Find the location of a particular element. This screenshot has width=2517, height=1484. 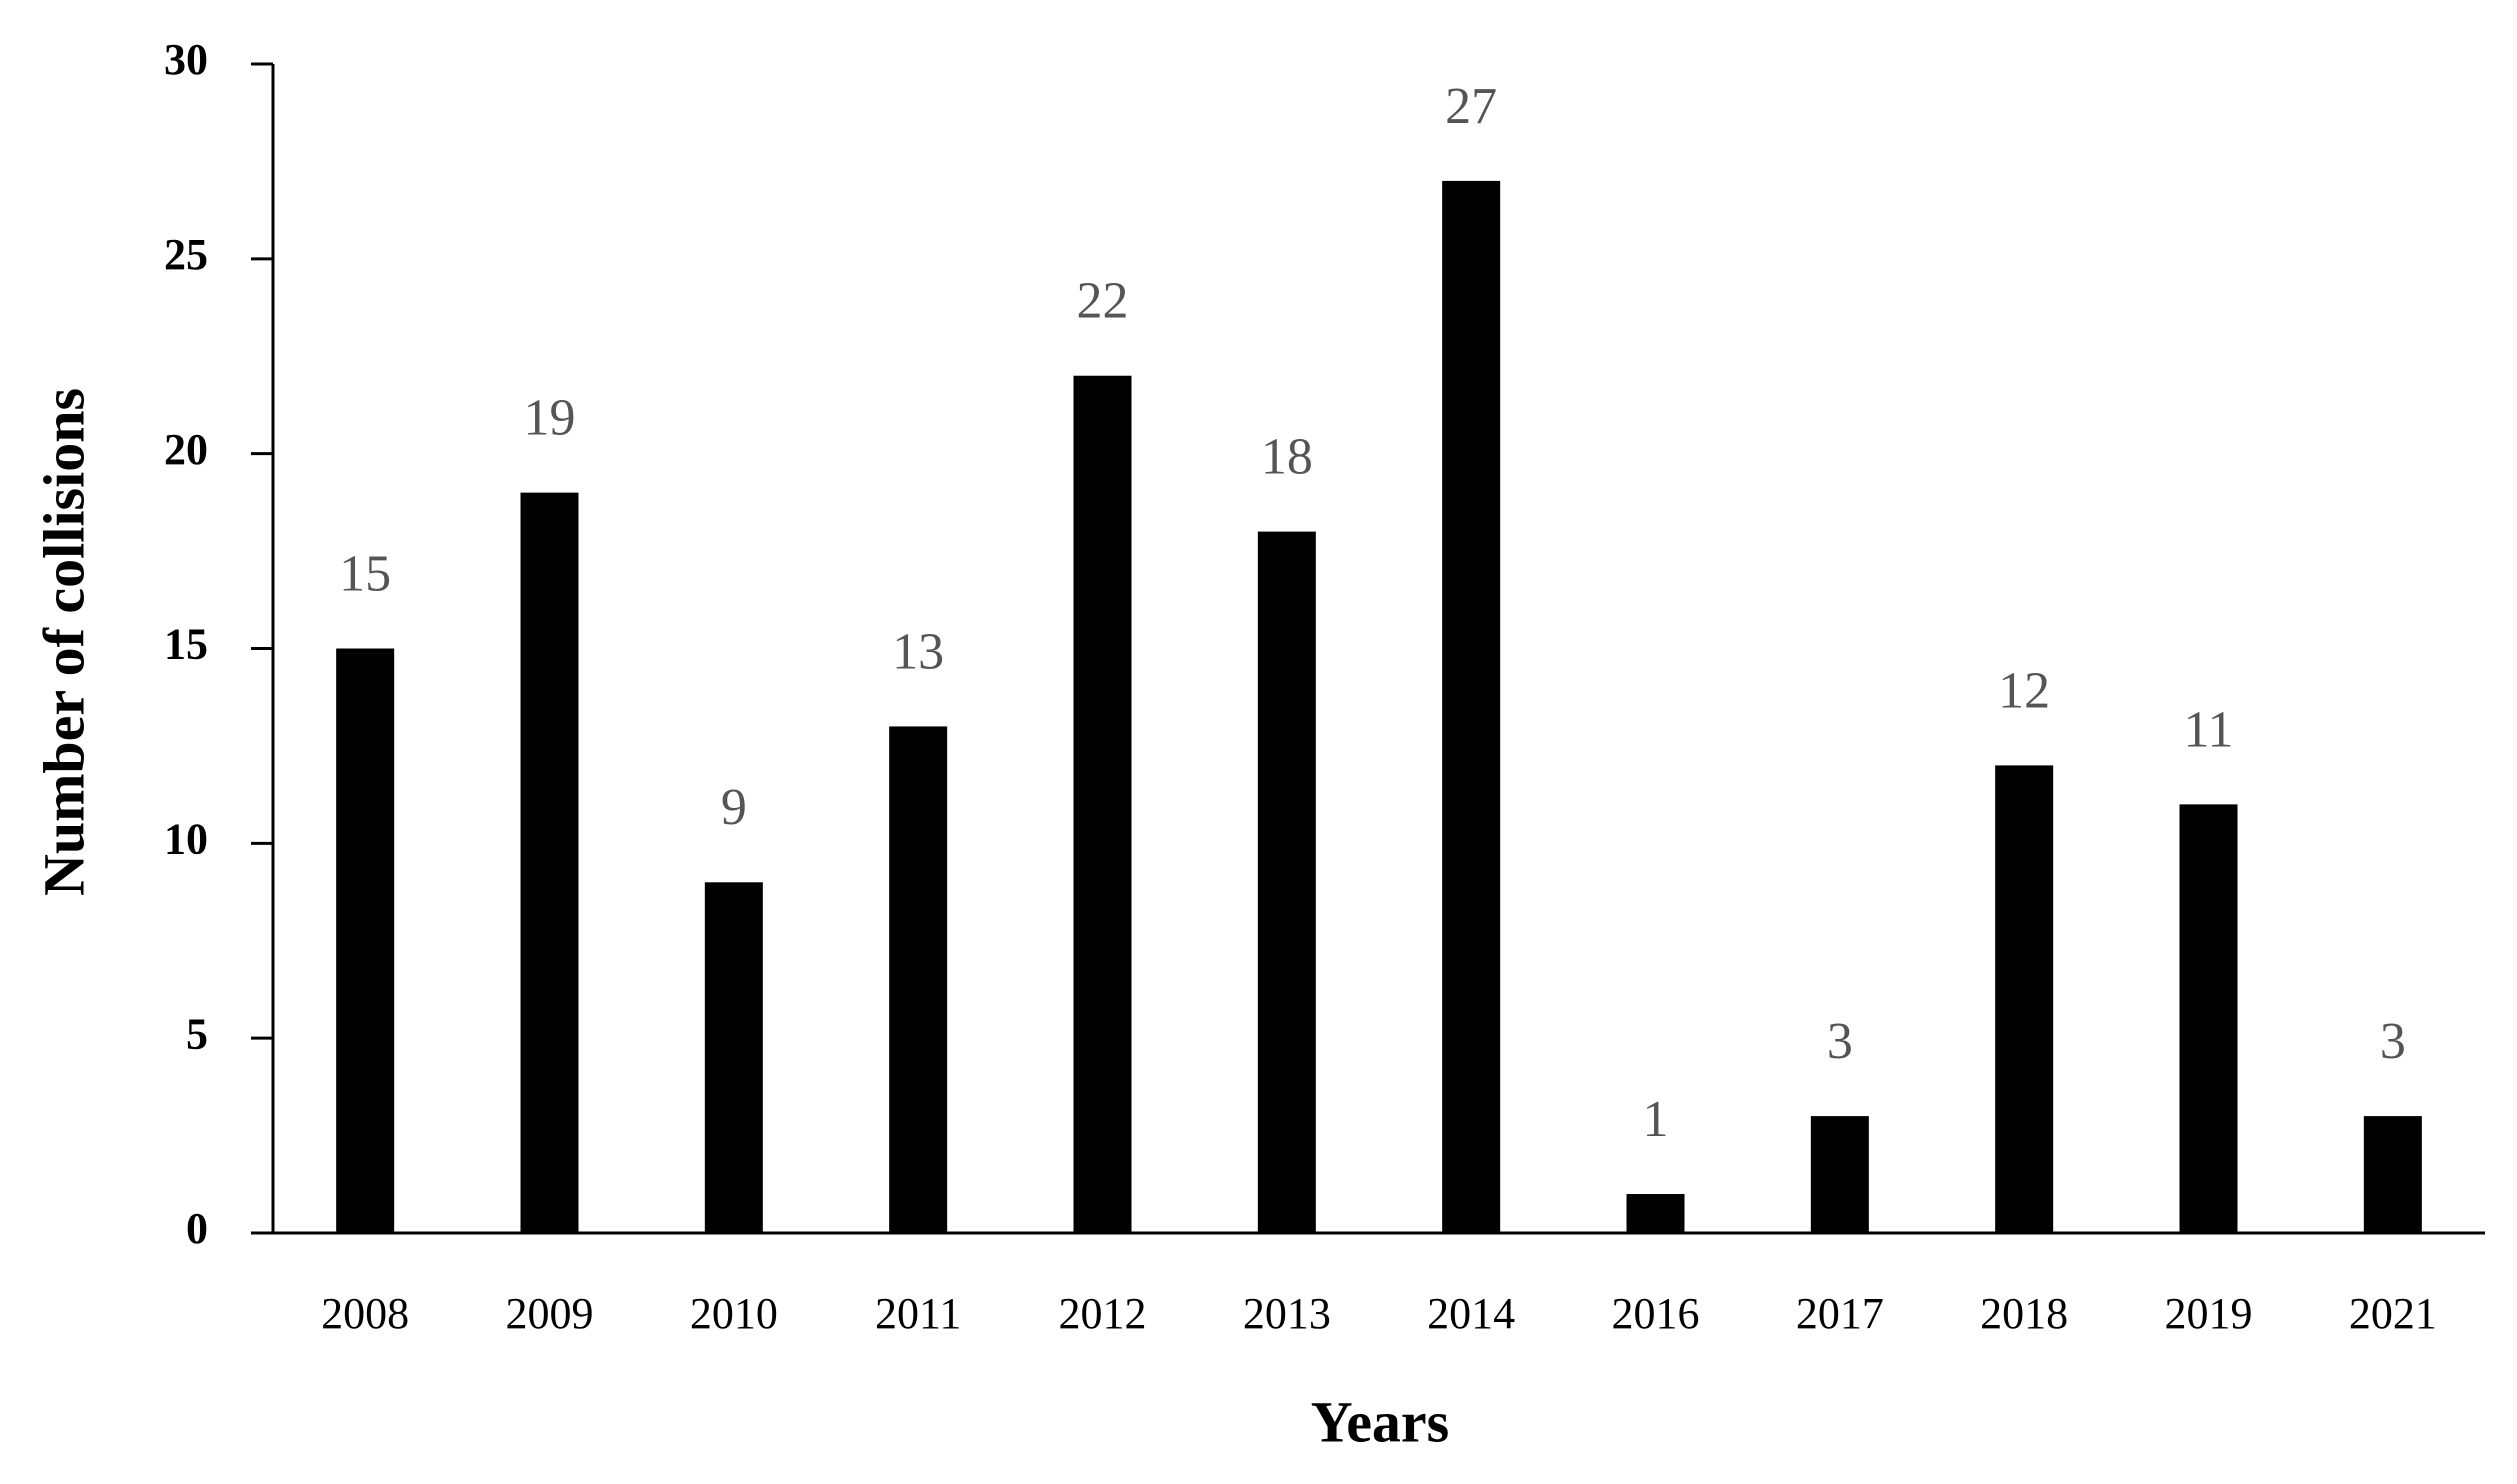

x-tick-label: 2011 is located at coordinates (918, 1313).